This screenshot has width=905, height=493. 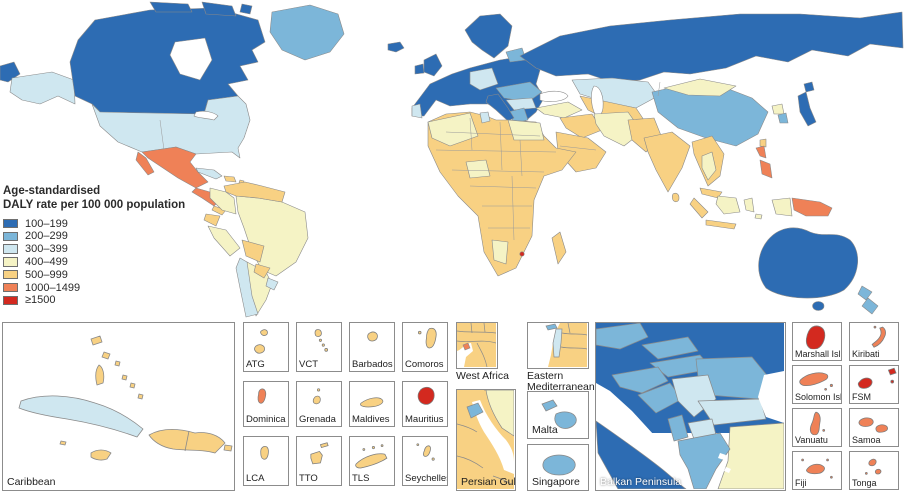 What do you see at coordinates (545, 376) in the screenshot?
I see `inset-east-med-label-1: Eastern` at bounding box center [545, 376].